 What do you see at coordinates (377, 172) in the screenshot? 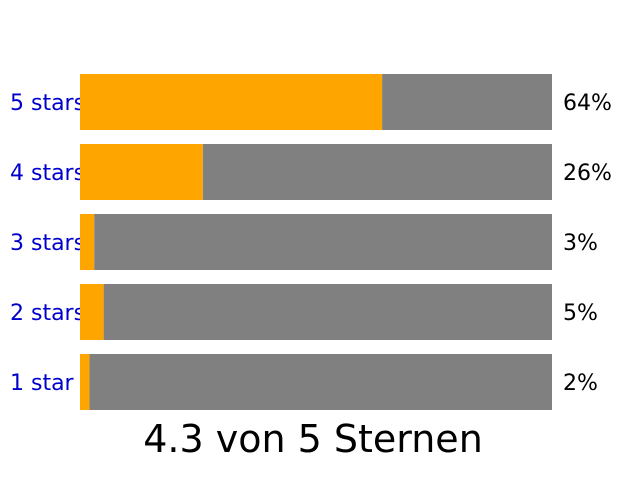
I see `bar-remainder-4-stars` at bounding box center [377, 172].